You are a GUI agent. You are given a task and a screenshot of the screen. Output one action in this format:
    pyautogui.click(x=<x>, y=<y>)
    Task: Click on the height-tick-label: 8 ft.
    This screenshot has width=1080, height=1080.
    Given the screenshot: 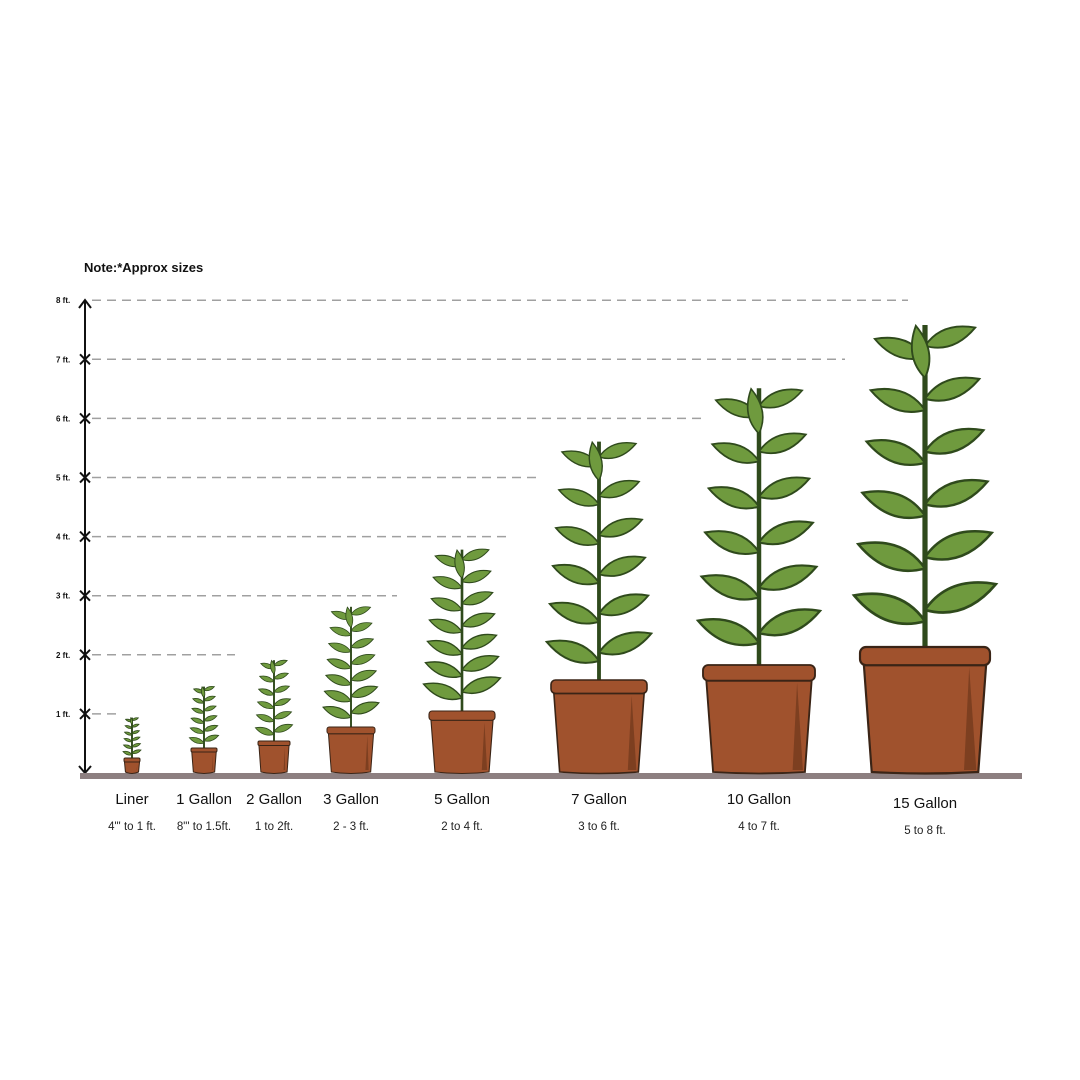 What is the action you would take?
    pyautogui.click(x=63, y=300)
    